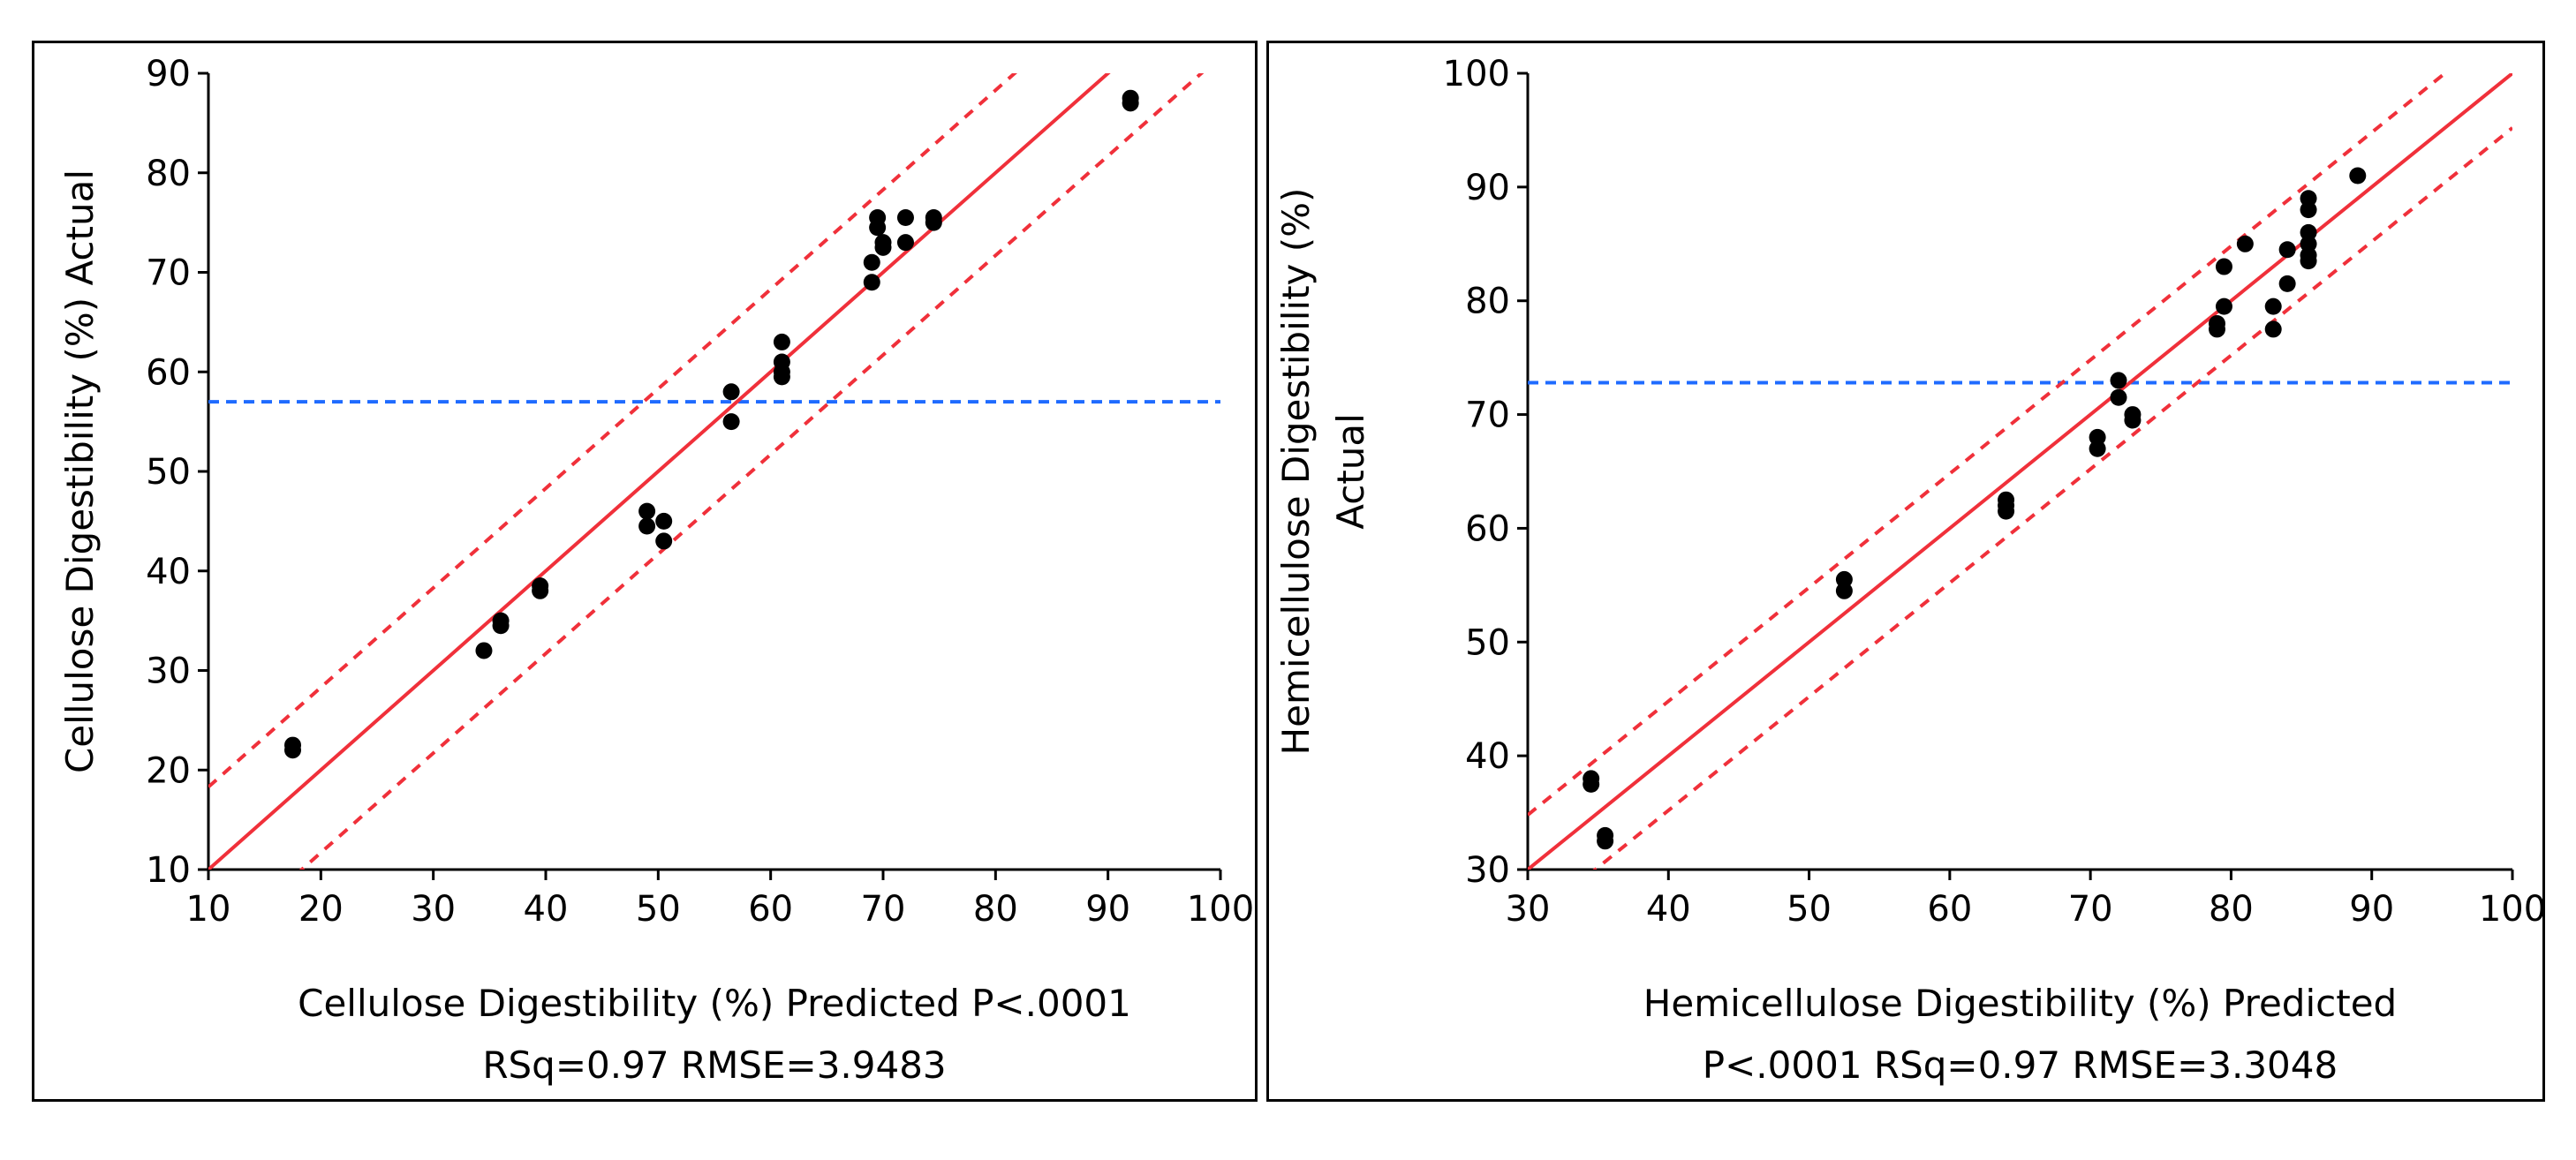  Describe the element at coordinates (169, 870) in the screenshot. I see `y-tick-label: 10` at that location.